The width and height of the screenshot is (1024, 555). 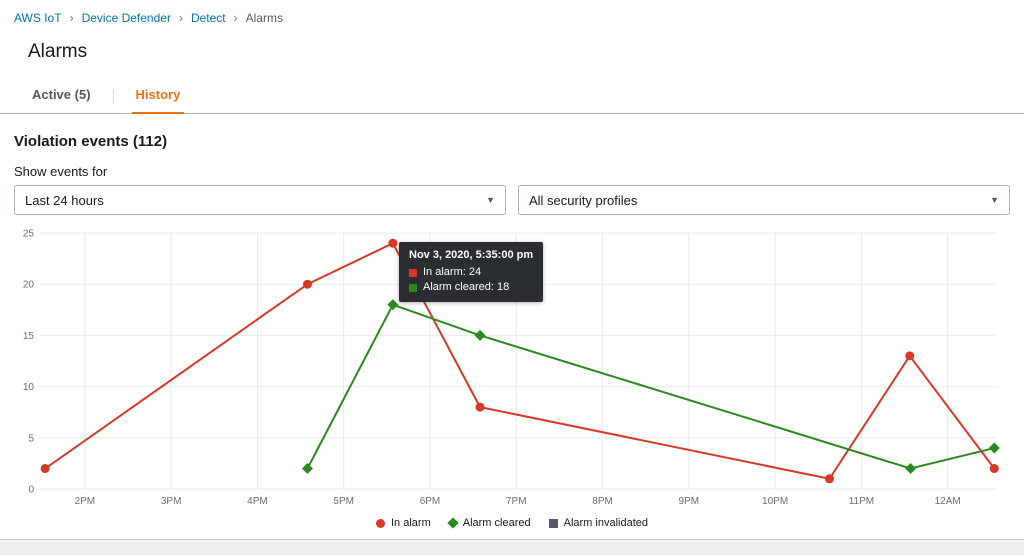 I want to click on in-alarm-marker-icon, so click(x=380, y=523).